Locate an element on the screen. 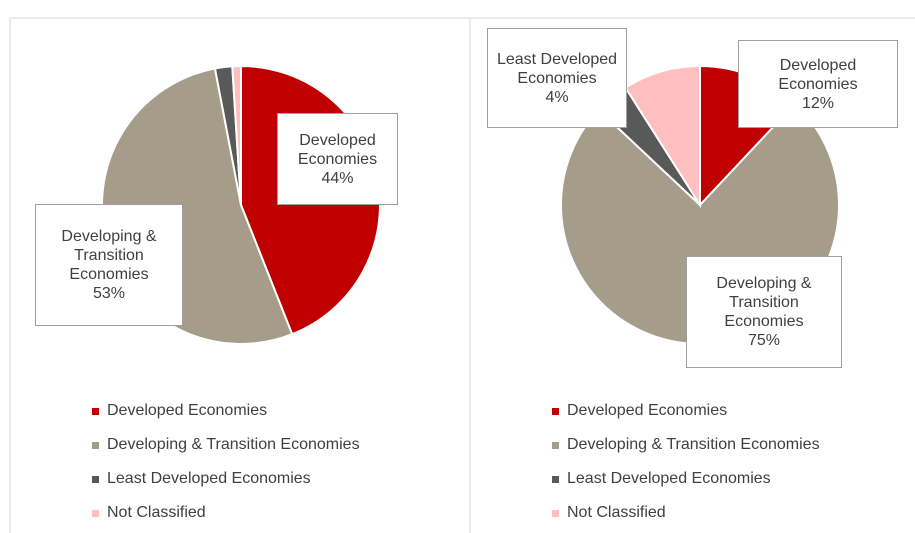 The width and height of the screenshot is (915, 533). data-label: Developed Economies 44% is located at coordinates (337, 159).